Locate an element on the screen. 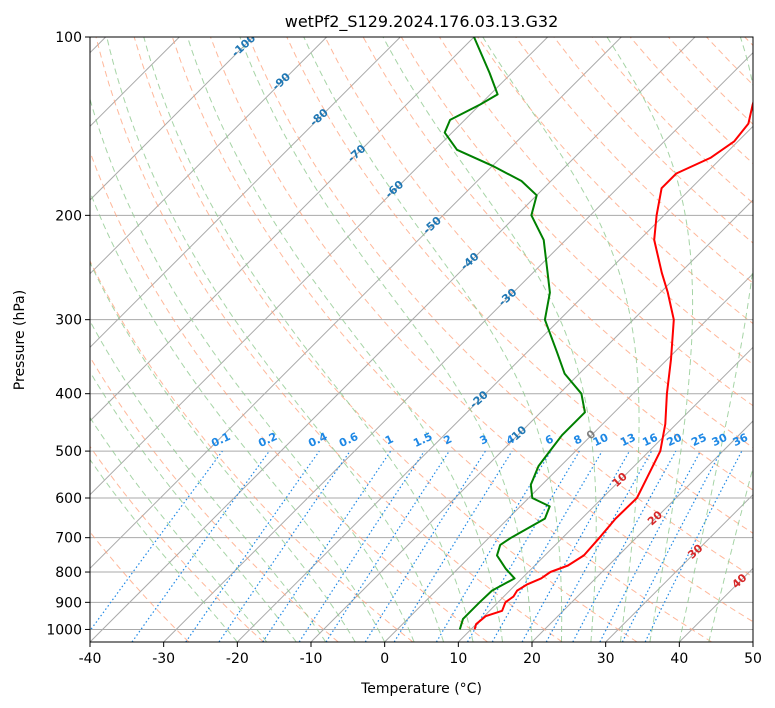 The width and height of the screenshot is (775, 708). x-tick-label: 20 is located at coordinates (532, 659).